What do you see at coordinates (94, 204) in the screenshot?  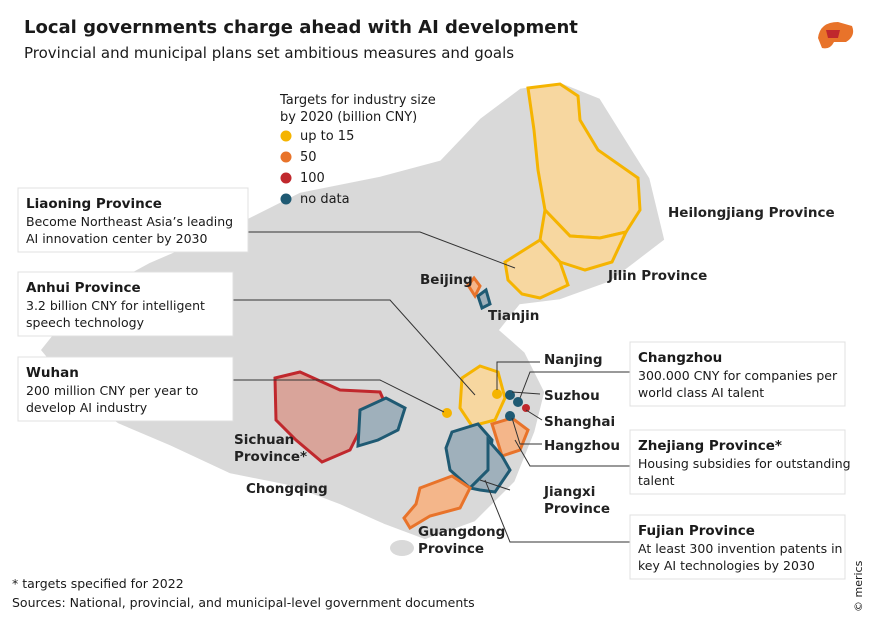 I see `callout-title: Liaoning Province` at bounding box center [94, 204].